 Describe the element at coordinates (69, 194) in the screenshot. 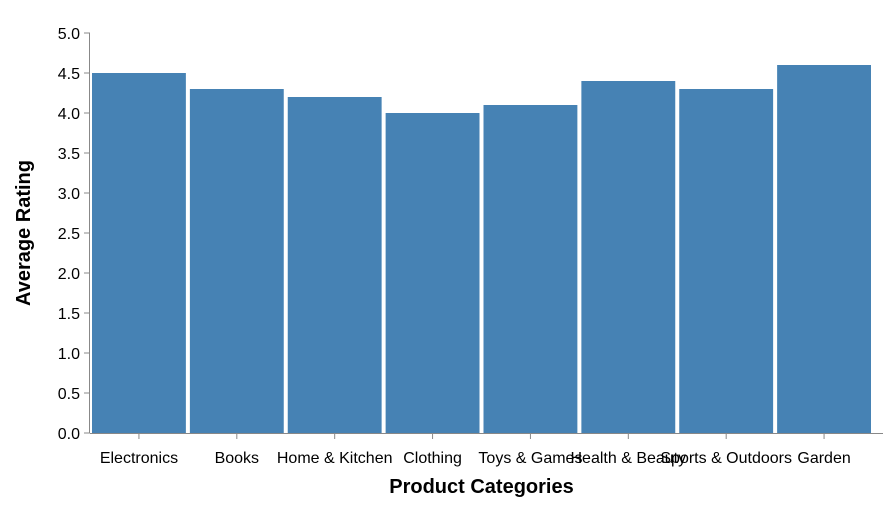

I see `y-tick-label: 3.0` at that location.